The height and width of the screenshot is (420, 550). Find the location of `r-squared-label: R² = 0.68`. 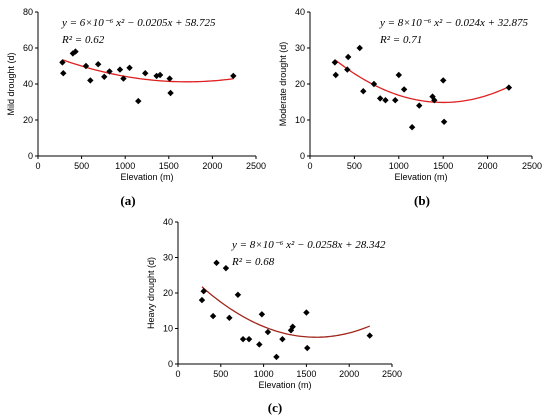

r-squared-label: R² = 0.68 is located at coordinates (253, 262).